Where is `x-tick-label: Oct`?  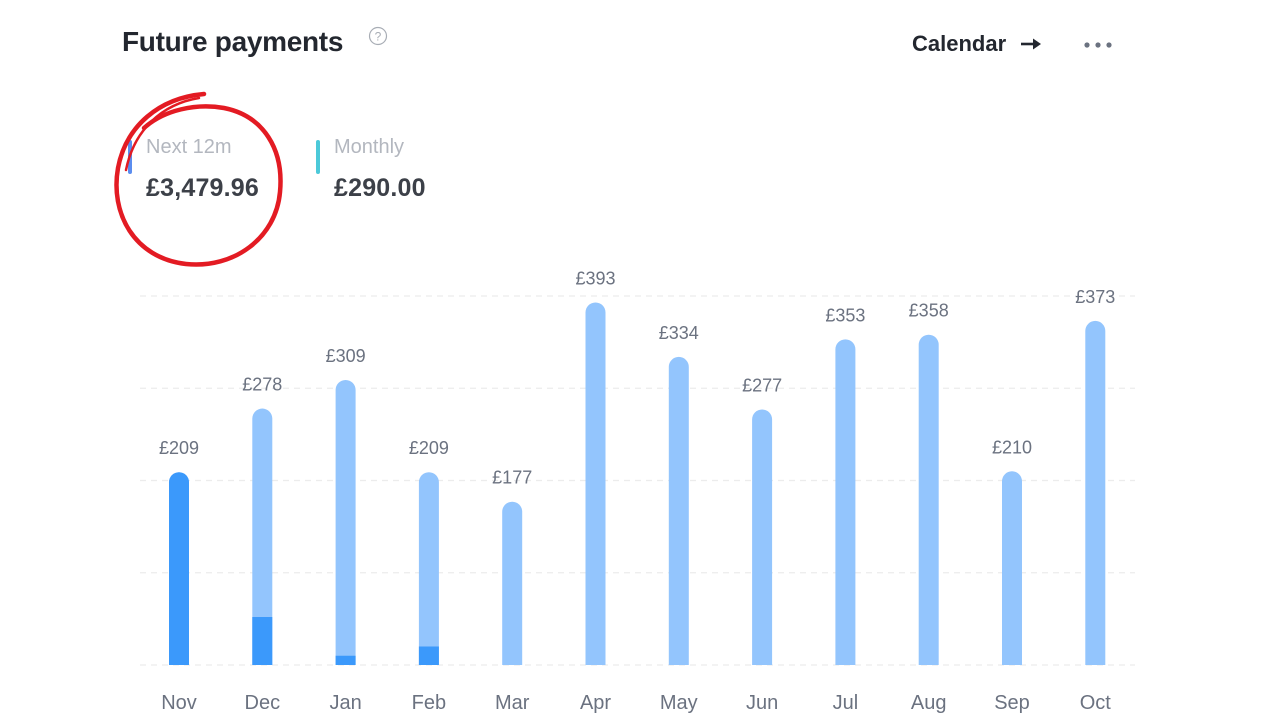 x-tick-label: Oct is located at coordinates (1096, 703).